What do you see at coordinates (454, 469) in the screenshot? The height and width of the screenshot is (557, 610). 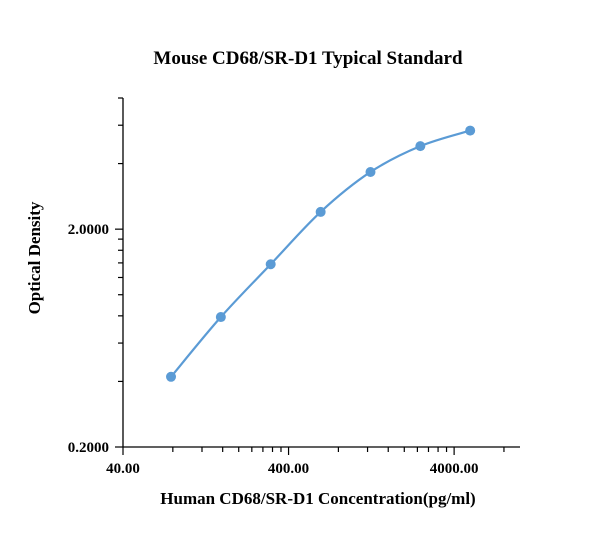 I see `x-tick-label: 4000.00` at bounding box center [454, 469].